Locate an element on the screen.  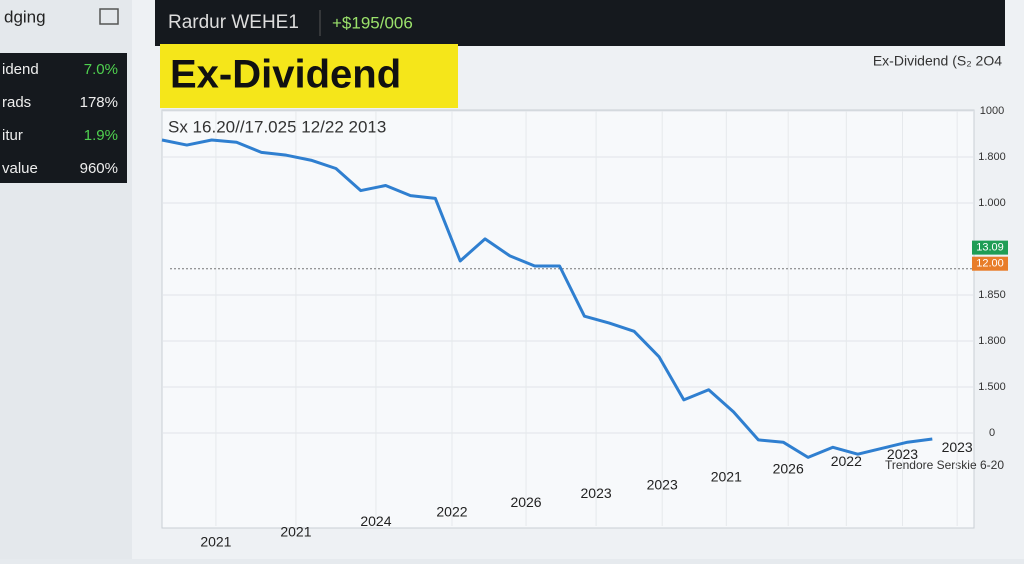
row-value: 1.9% is located at coordinates (101, 135).